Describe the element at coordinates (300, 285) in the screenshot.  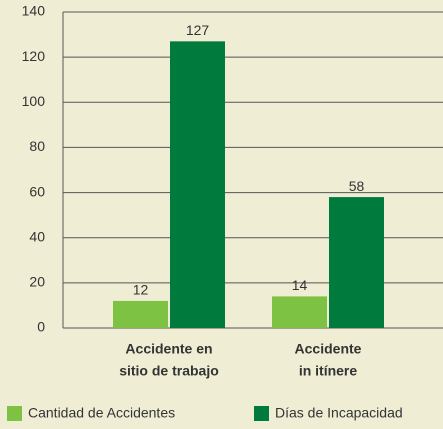
I see `value-label: 14` at that location.